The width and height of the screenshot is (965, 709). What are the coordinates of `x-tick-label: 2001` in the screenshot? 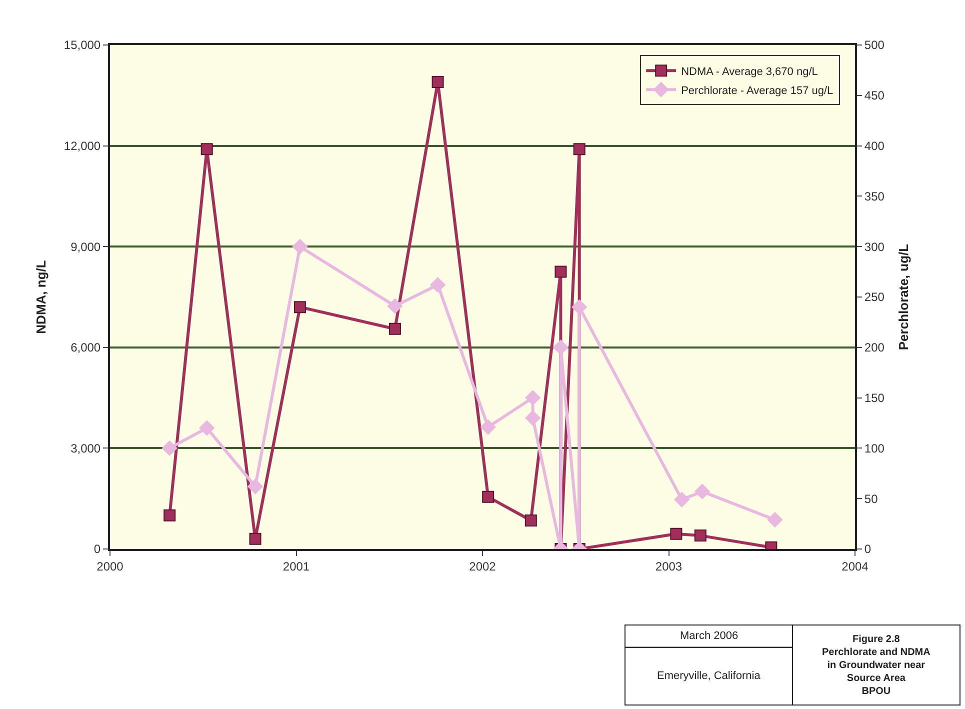 It's located at (296, 566).